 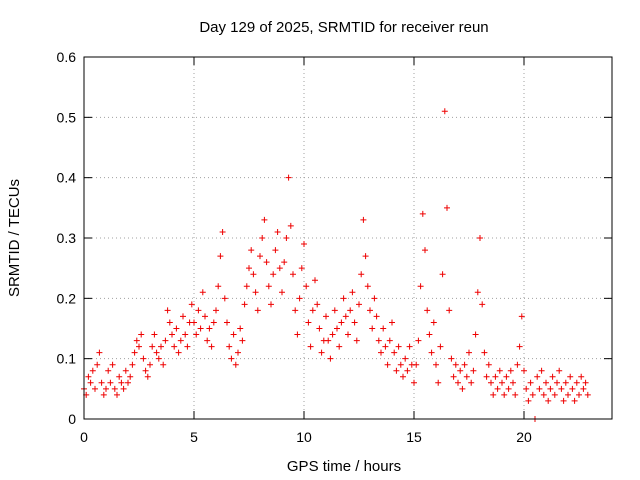 What do you see at coordinates (524, 437) in the screenshot?
I see `x-tick-label: 20` at bounding box center [524, 437].